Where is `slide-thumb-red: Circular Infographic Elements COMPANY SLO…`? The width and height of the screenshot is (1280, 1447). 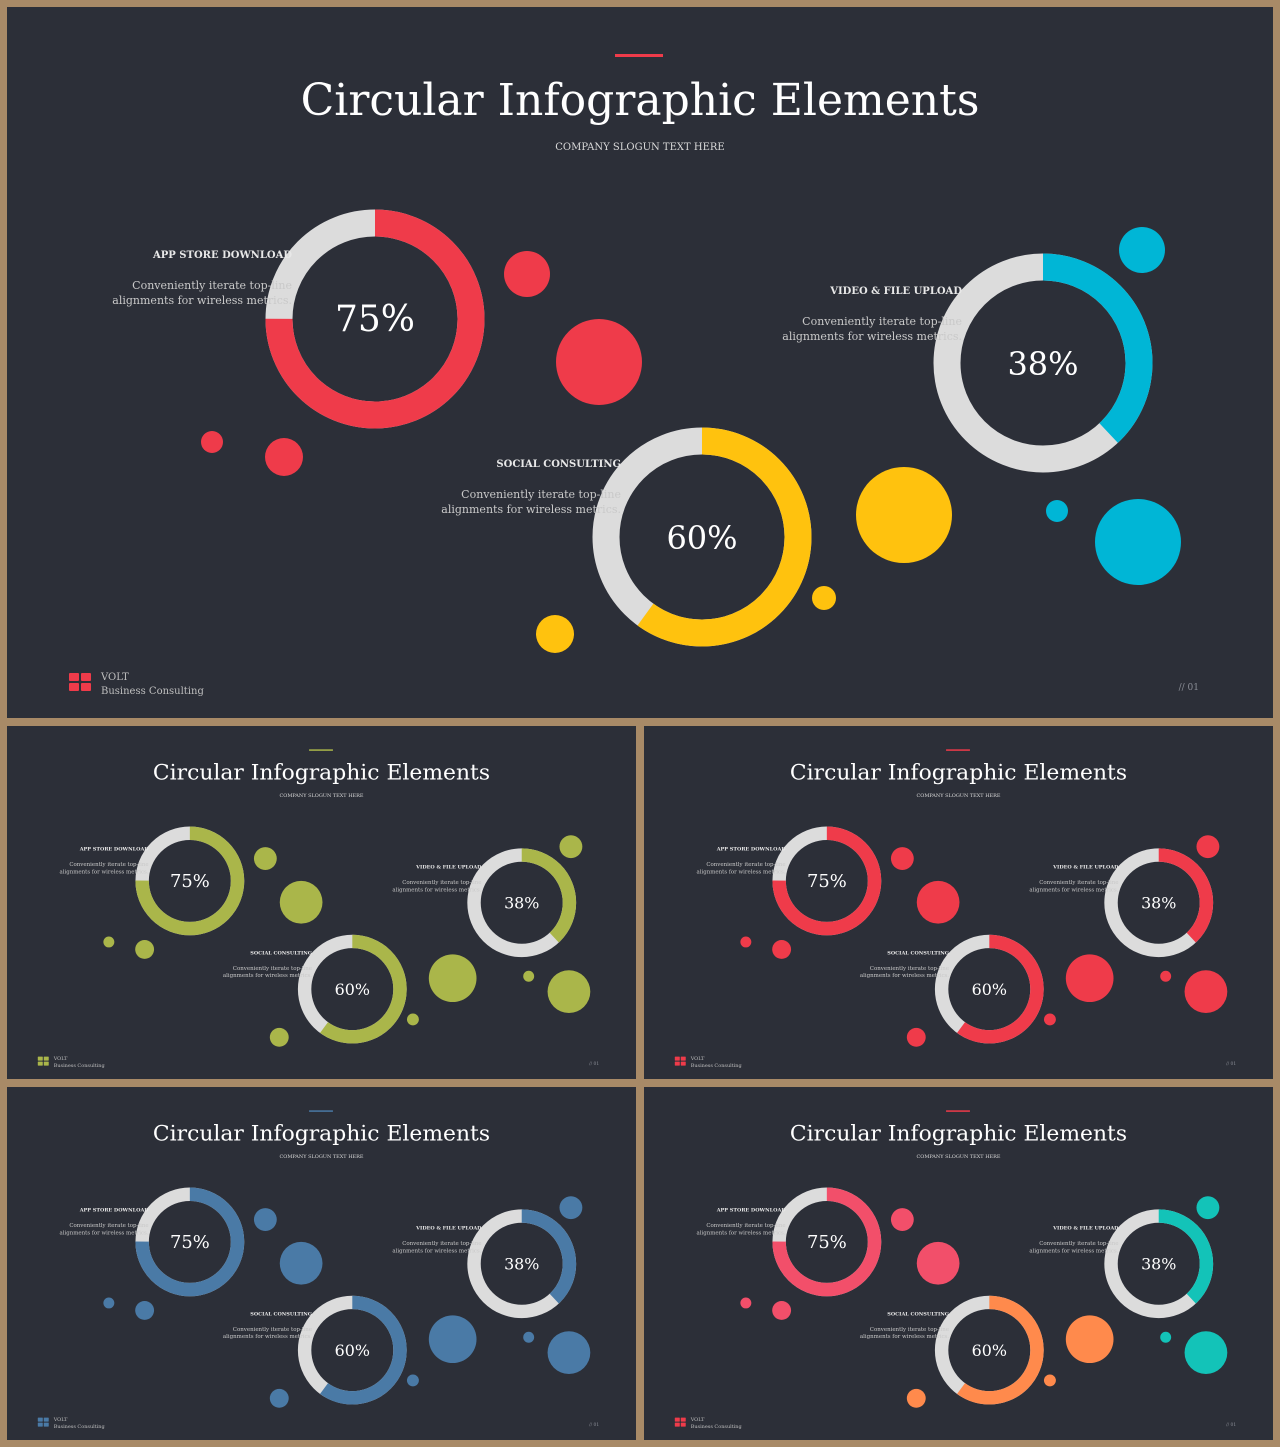
slide-thumb-red: Circular Infographic Elements COMPANY SLO… is located at coordinates (958, 902).